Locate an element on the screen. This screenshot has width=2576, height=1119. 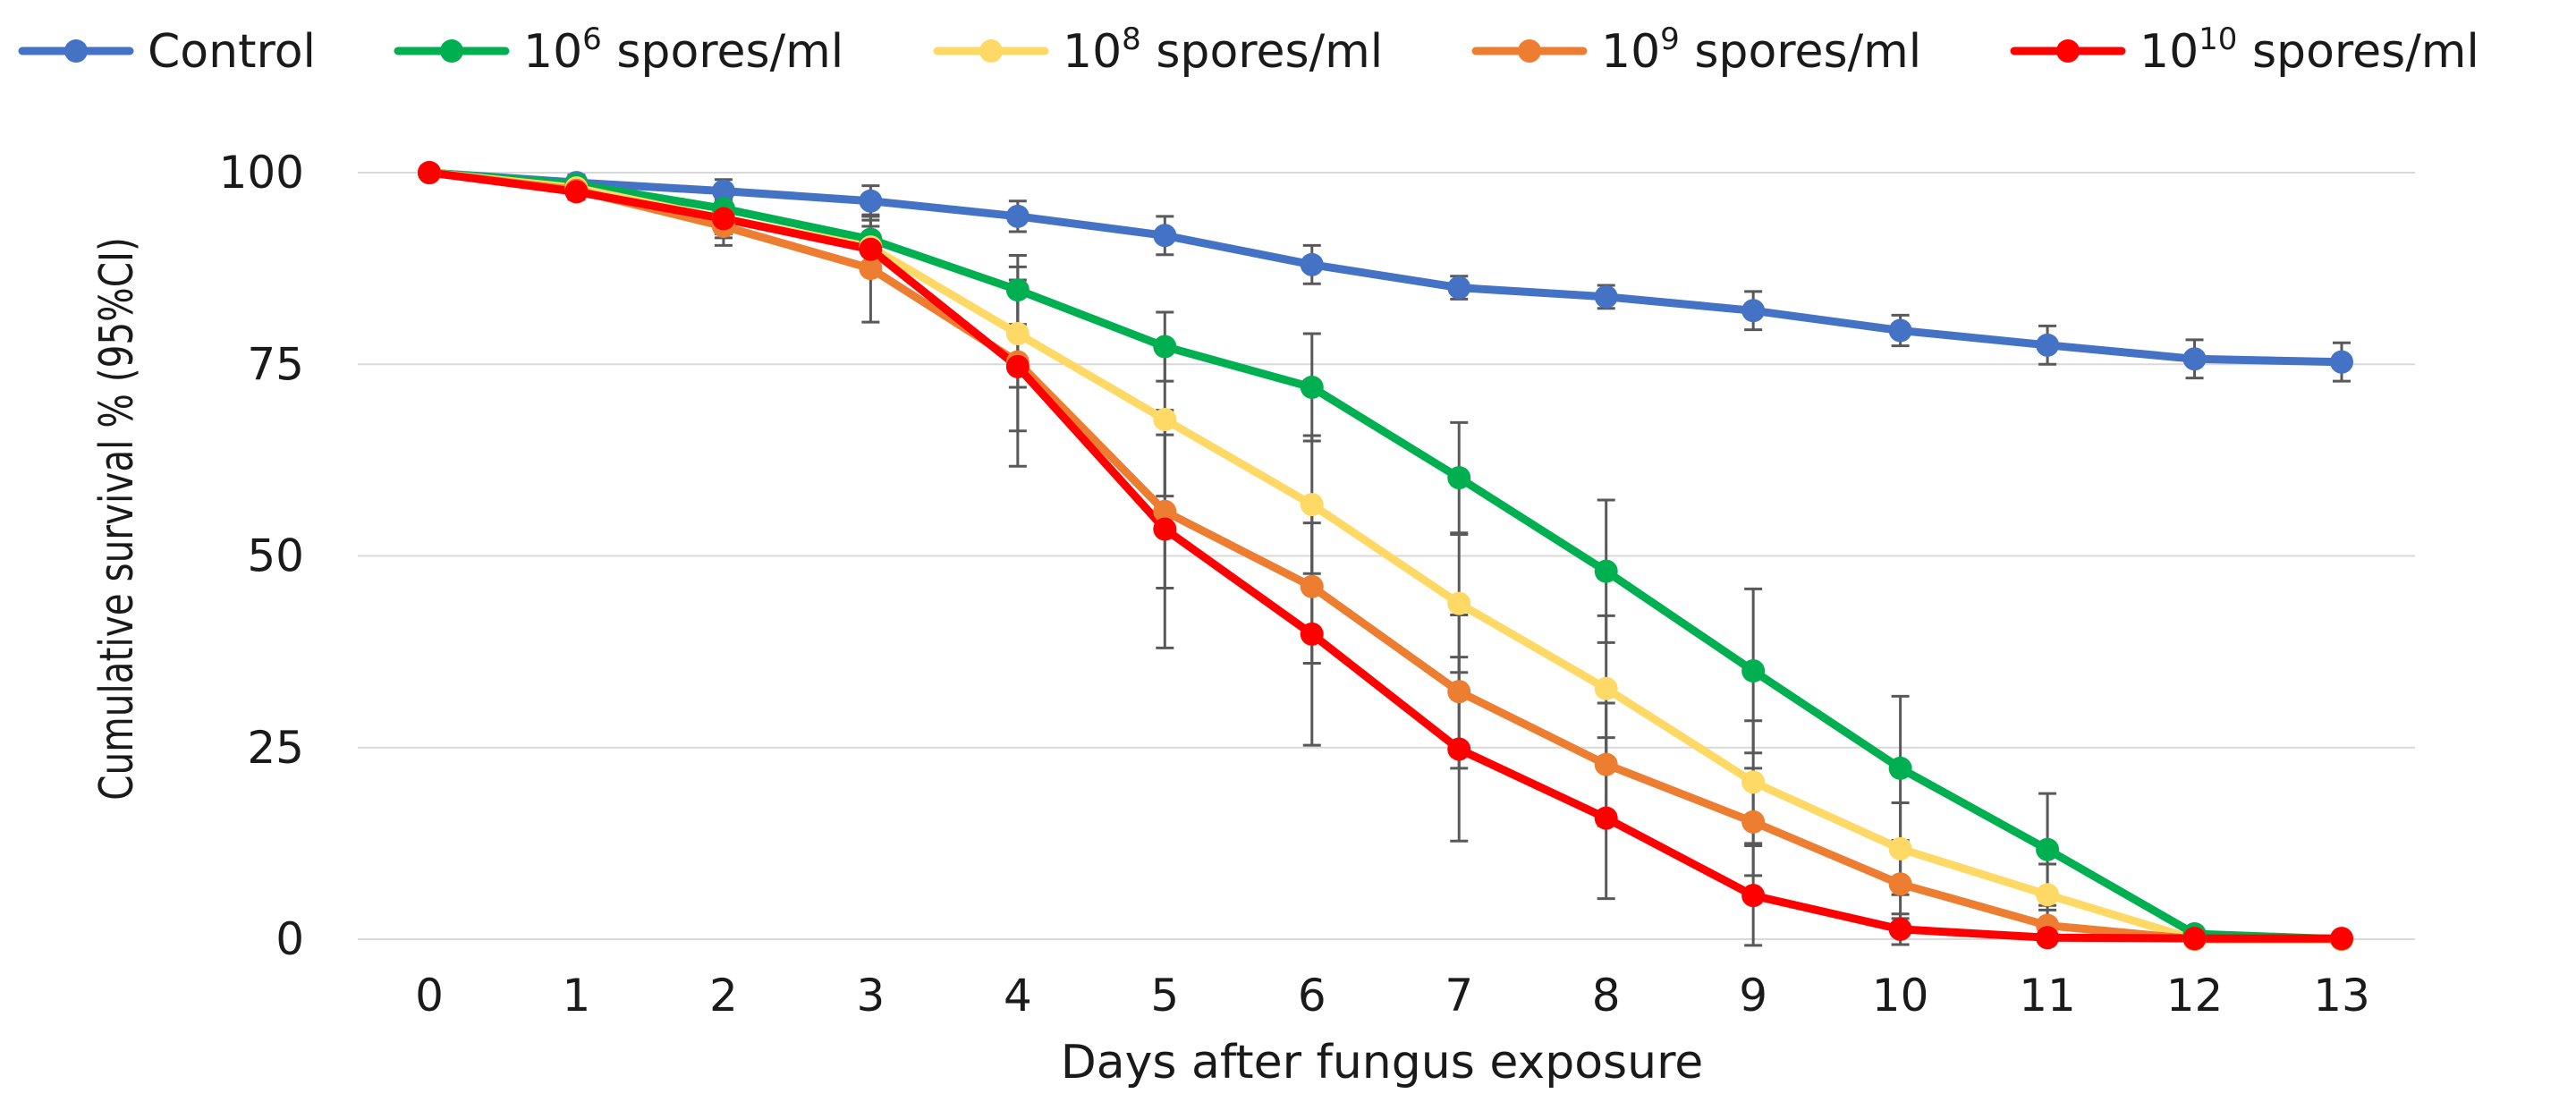
x-tick-label-6: 6 is located at coordinates (1312, 996).